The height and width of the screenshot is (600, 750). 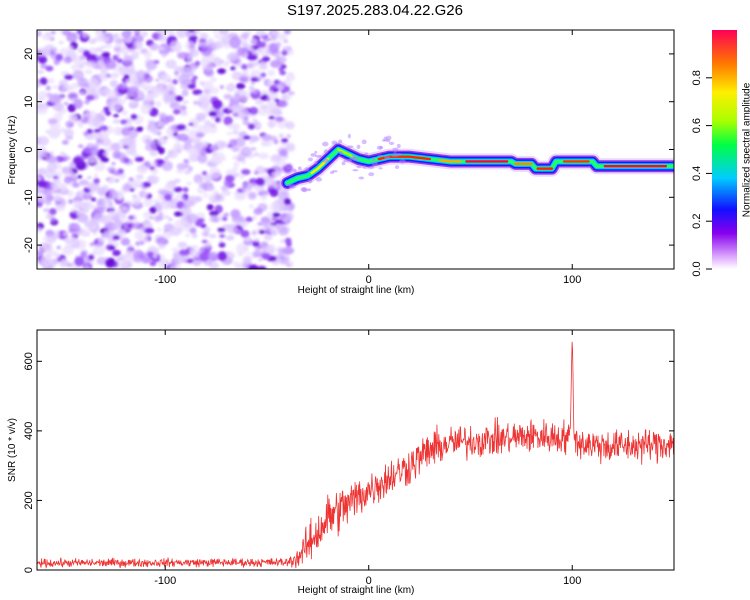 I want to click on bottom-x-label: Height of straight line (km), so click(x=356, y=590).